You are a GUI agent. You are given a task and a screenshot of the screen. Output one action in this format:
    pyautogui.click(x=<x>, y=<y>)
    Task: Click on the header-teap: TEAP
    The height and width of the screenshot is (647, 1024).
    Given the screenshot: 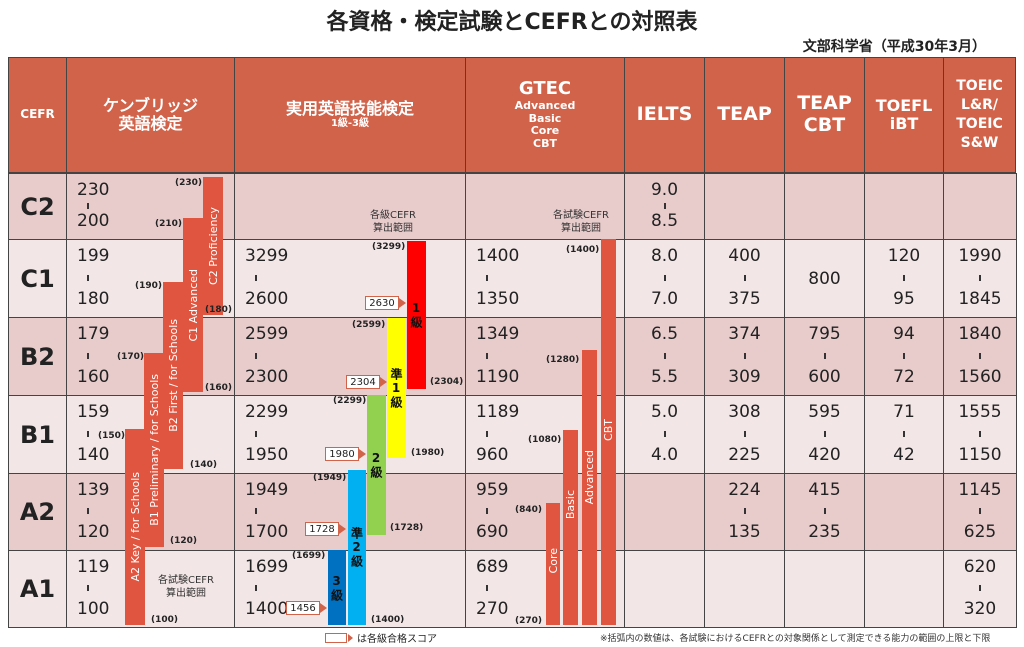 What is the action you would take?
    pyautogui.click(x=744, y=115)
    